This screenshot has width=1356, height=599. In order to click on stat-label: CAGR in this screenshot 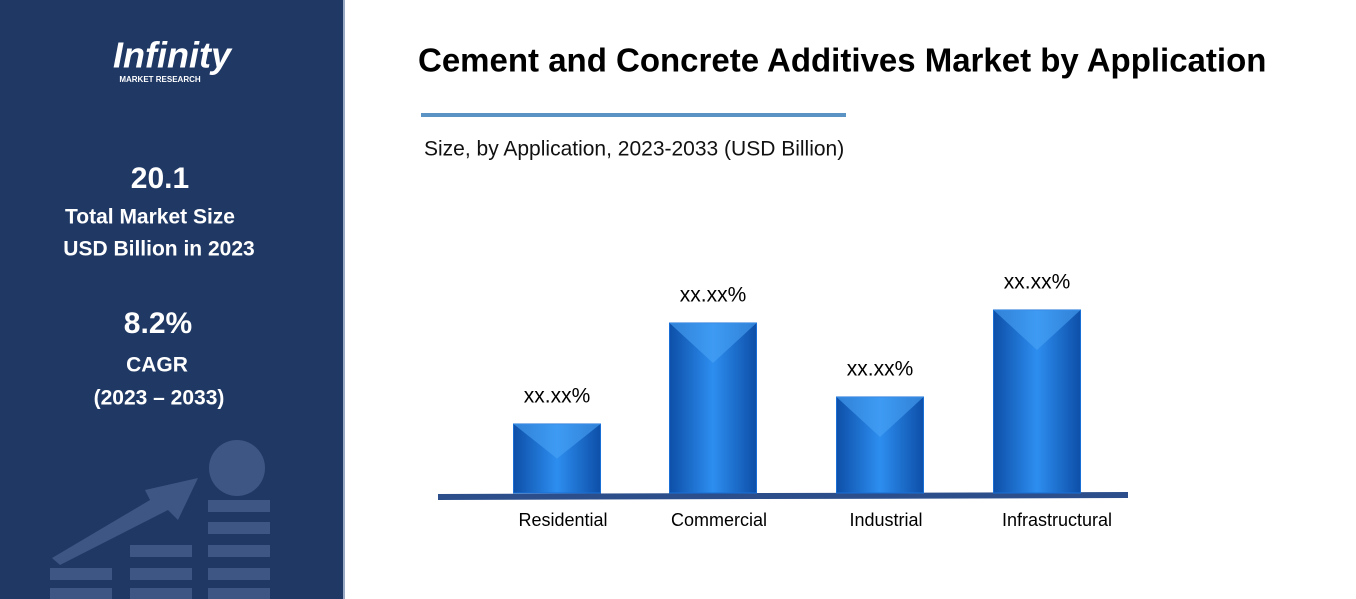, I will do `click(157, 365)`.